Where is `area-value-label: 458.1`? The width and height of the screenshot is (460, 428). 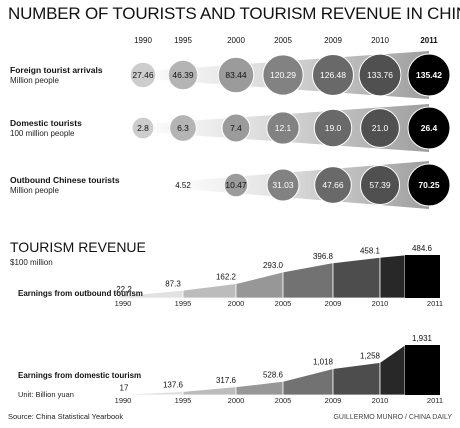 area-value-label: 458.1 is located at coordinates (370, 250).